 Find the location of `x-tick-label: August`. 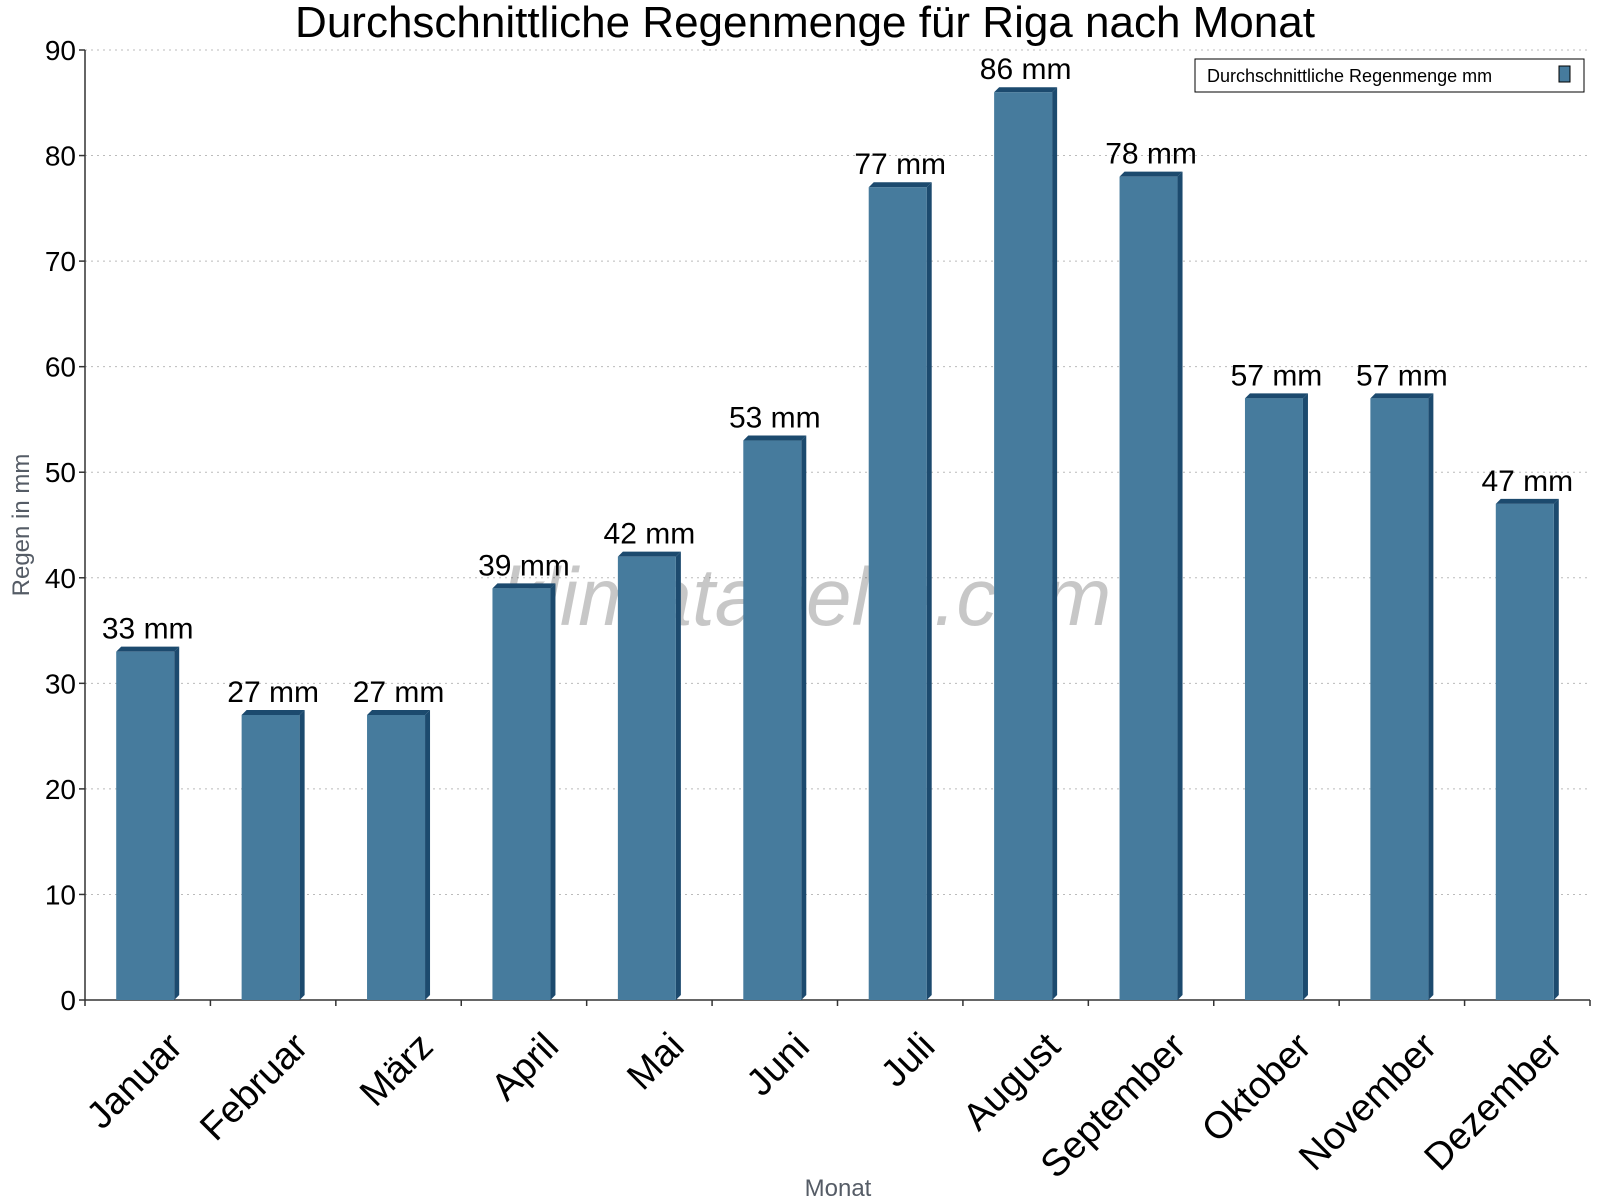

x-tick-label: August is located at coordinates (1012, 1082).